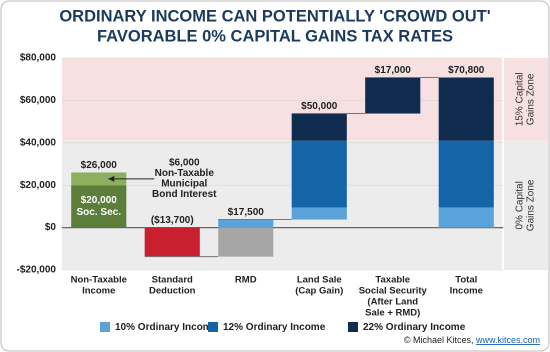  I want to click on credit: © Michael Kitces, www.kitces.com, so click(472, 340).